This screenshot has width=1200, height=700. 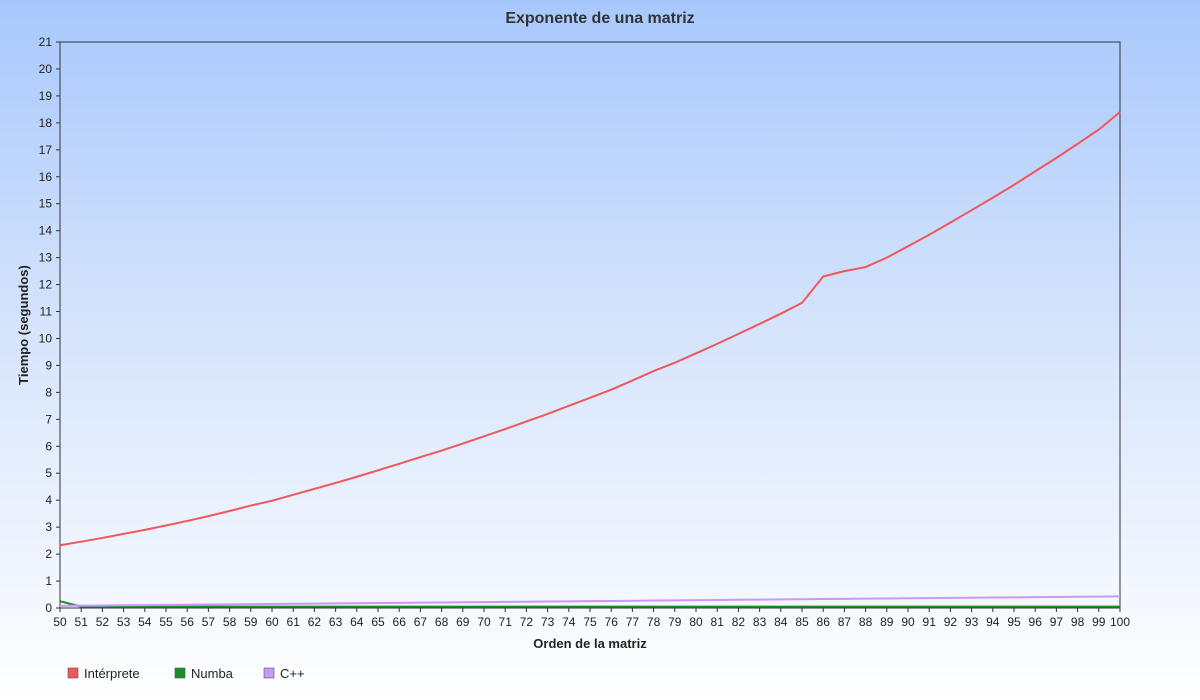 What do you see at coordinates (124, 622) in the screenshot?
I see `x-tick-label: 53` at bounding box center [124, 622].